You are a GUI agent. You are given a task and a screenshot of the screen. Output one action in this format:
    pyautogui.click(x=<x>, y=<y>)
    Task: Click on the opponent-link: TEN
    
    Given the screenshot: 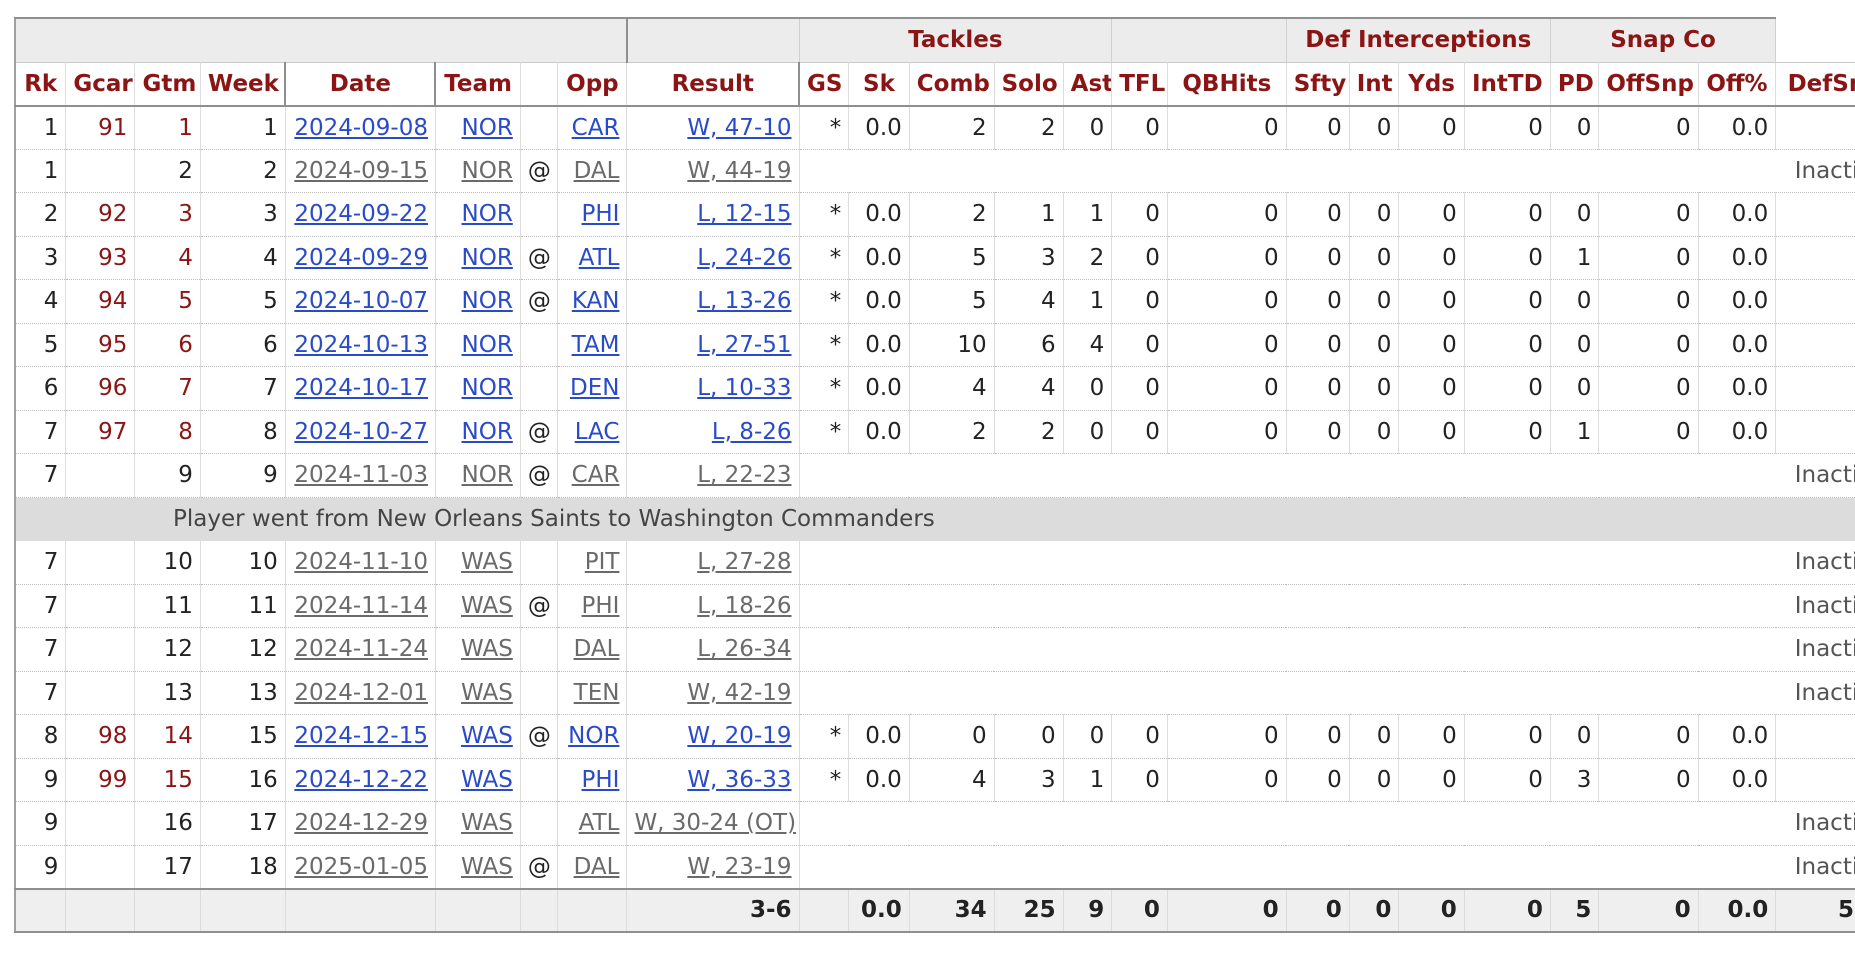 What is the action you would take?
    pyautogui.click(x=597, y=693)
    